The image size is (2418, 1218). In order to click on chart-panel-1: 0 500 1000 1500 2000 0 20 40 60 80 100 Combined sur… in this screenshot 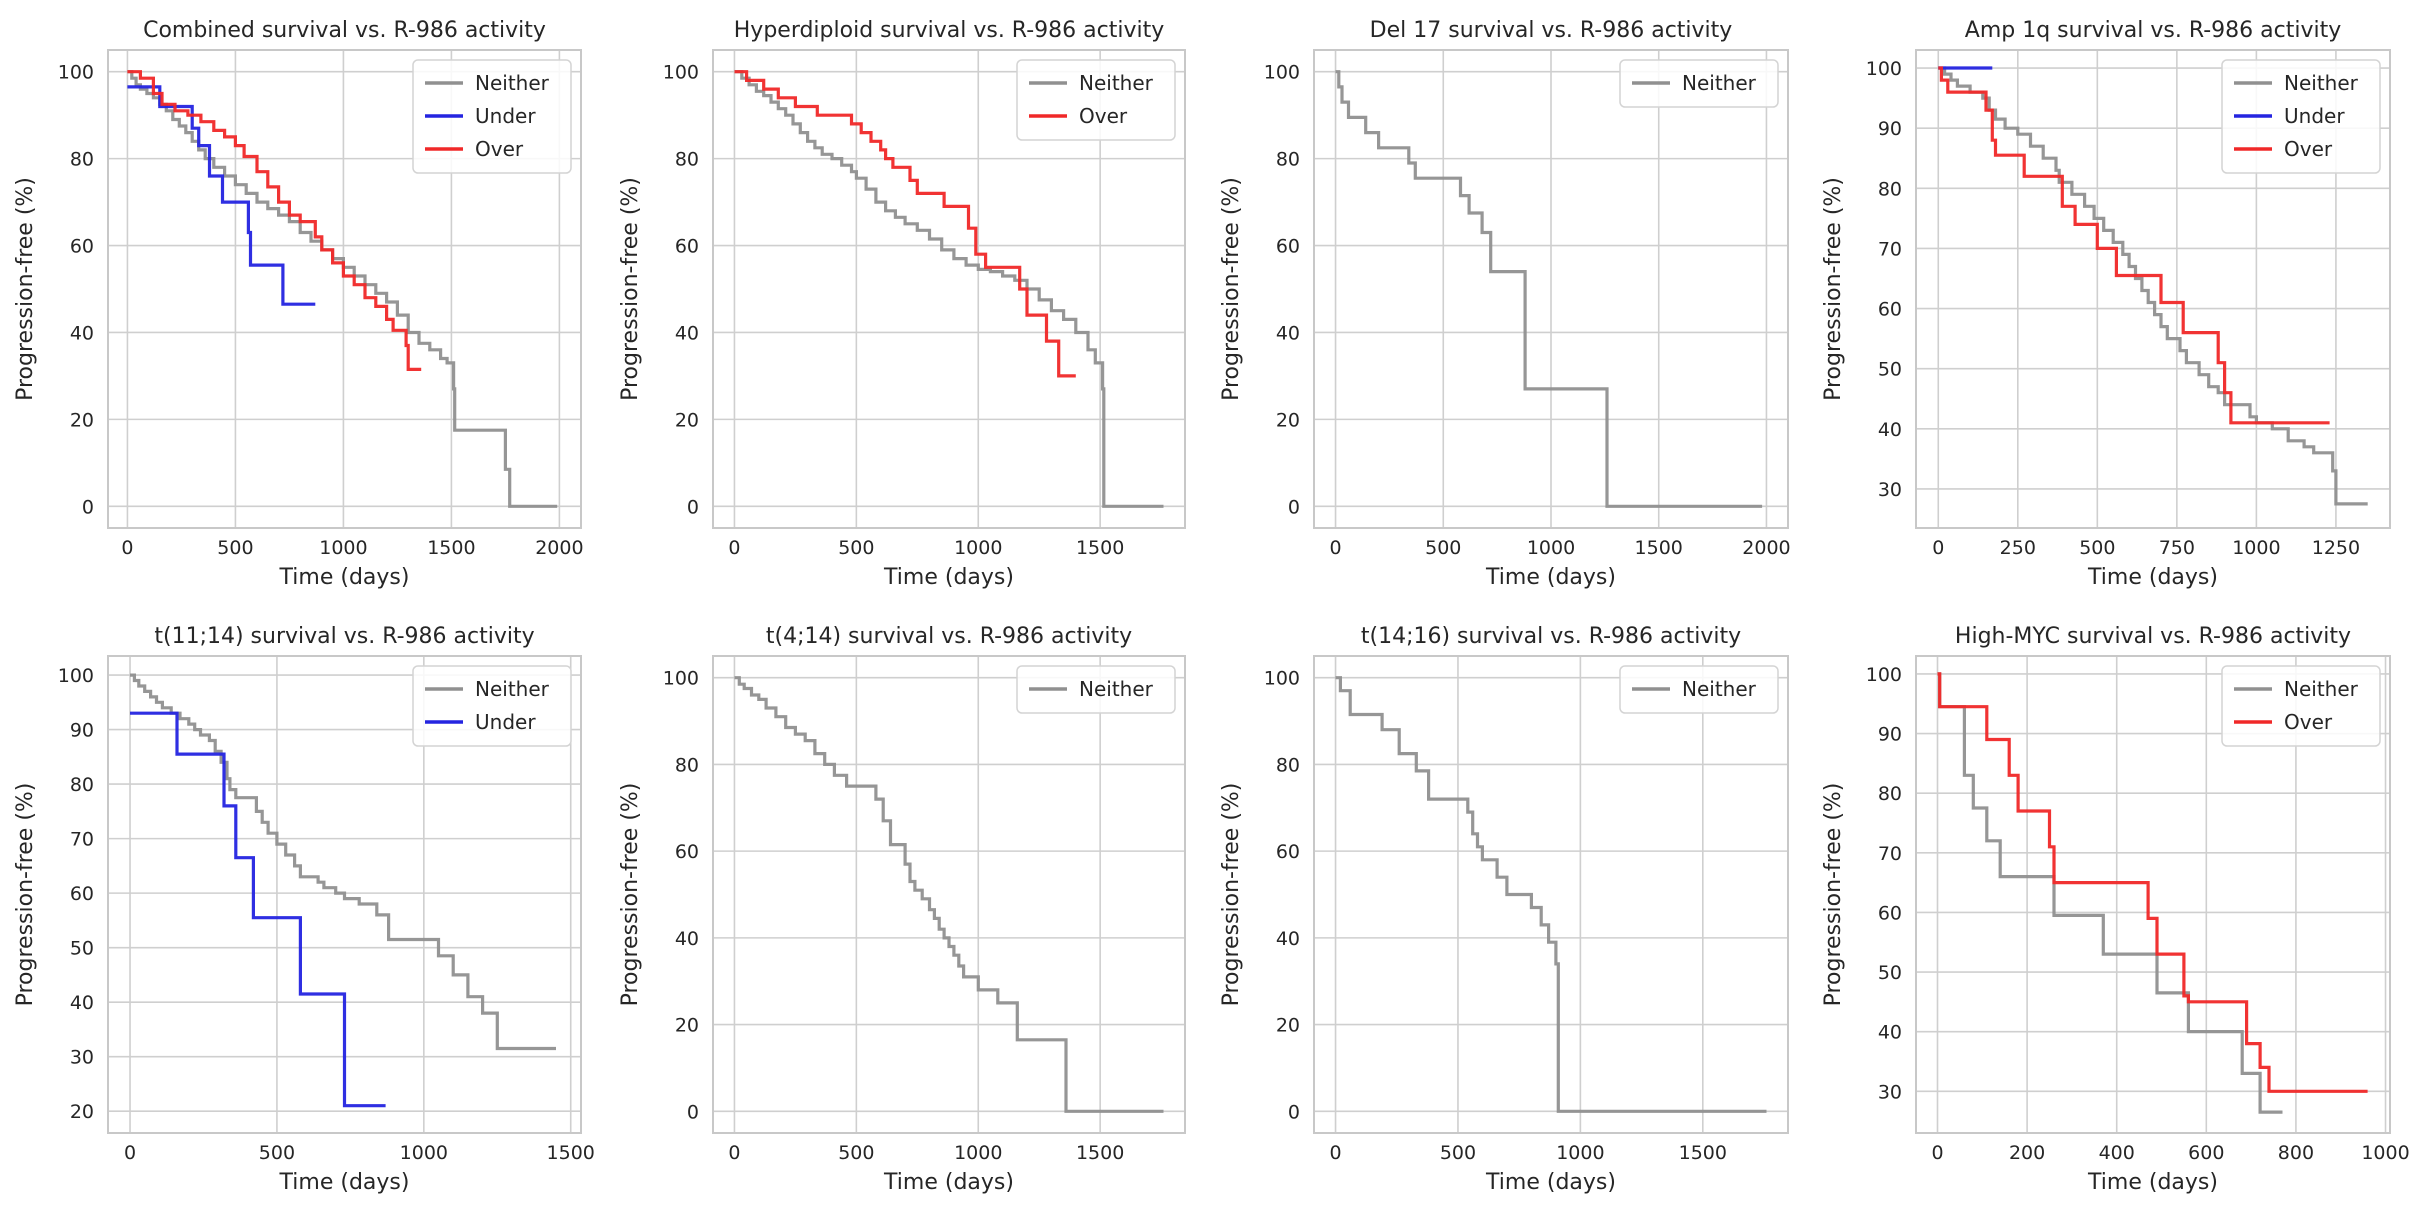, I will do `click(298, 304)`.